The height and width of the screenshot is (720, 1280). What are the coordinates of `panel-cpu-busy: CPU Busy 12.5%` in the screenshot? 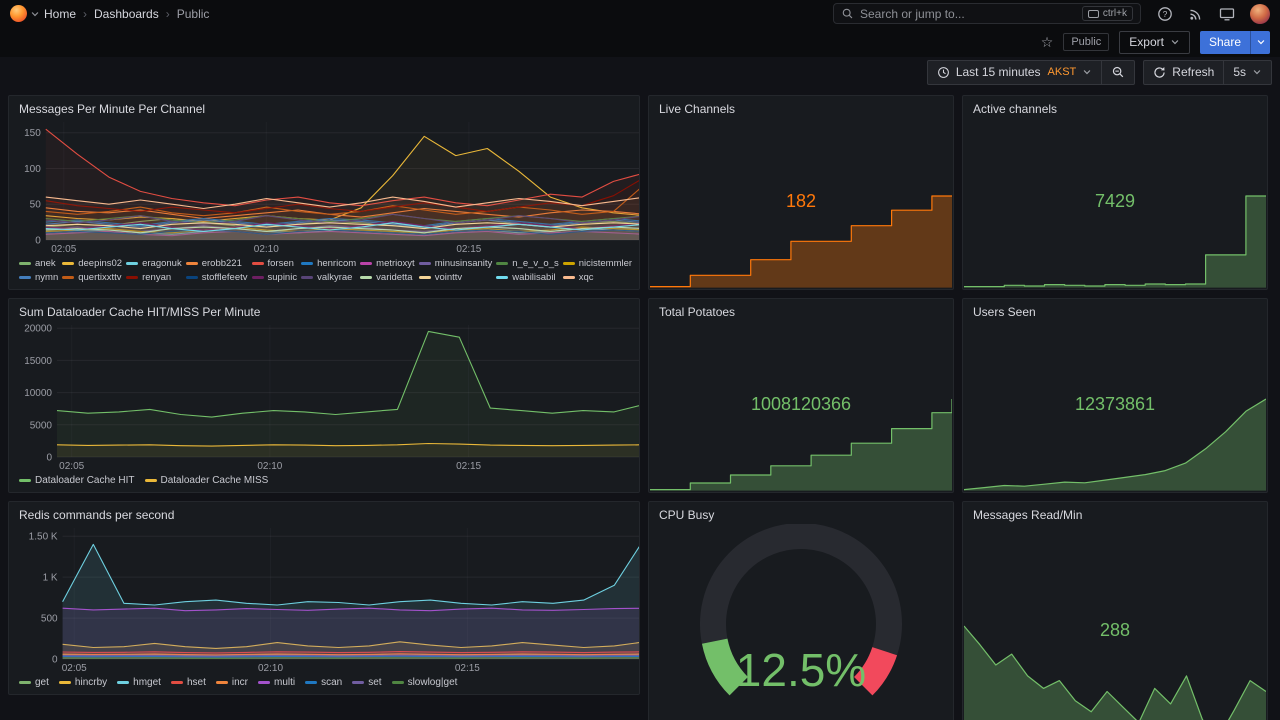 It's located at (801, 610).